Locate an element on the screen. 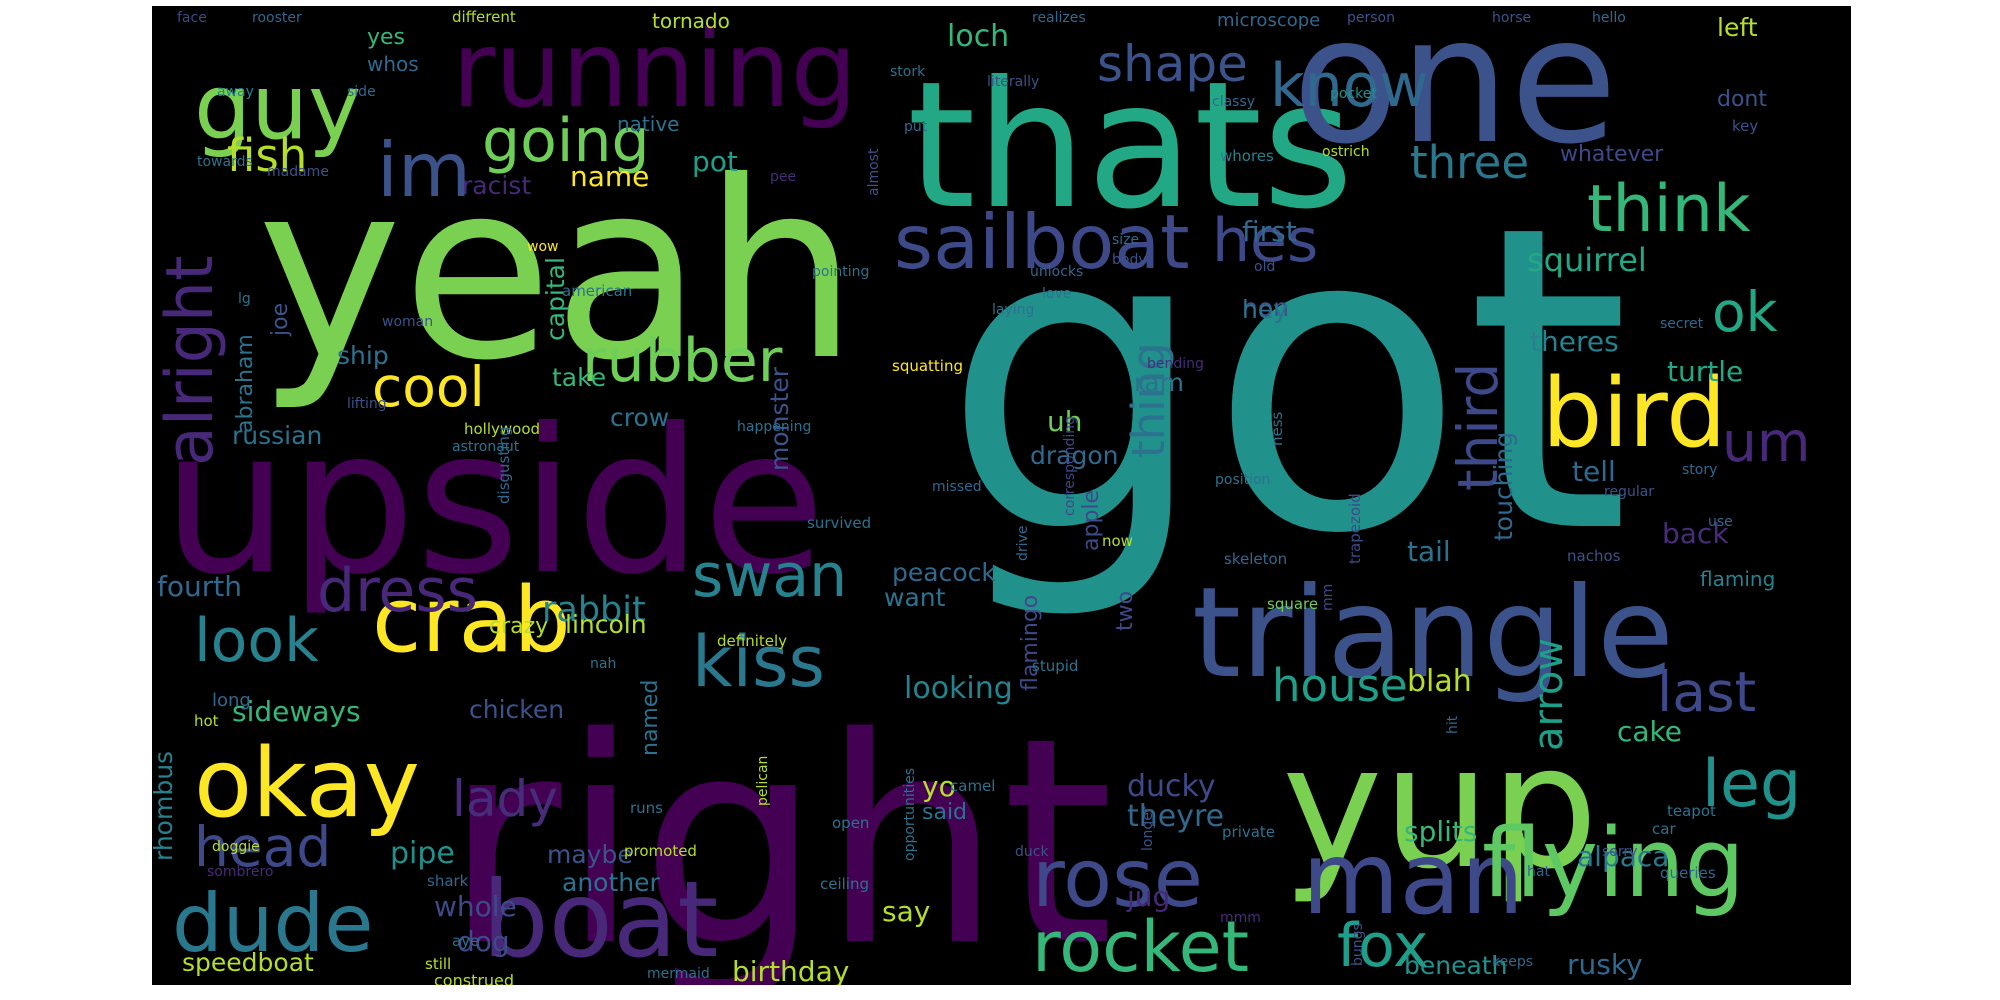 This screenshot has height=1000, width=2000. cloud-word-theres: theres is located at coordinates (1574, 341).